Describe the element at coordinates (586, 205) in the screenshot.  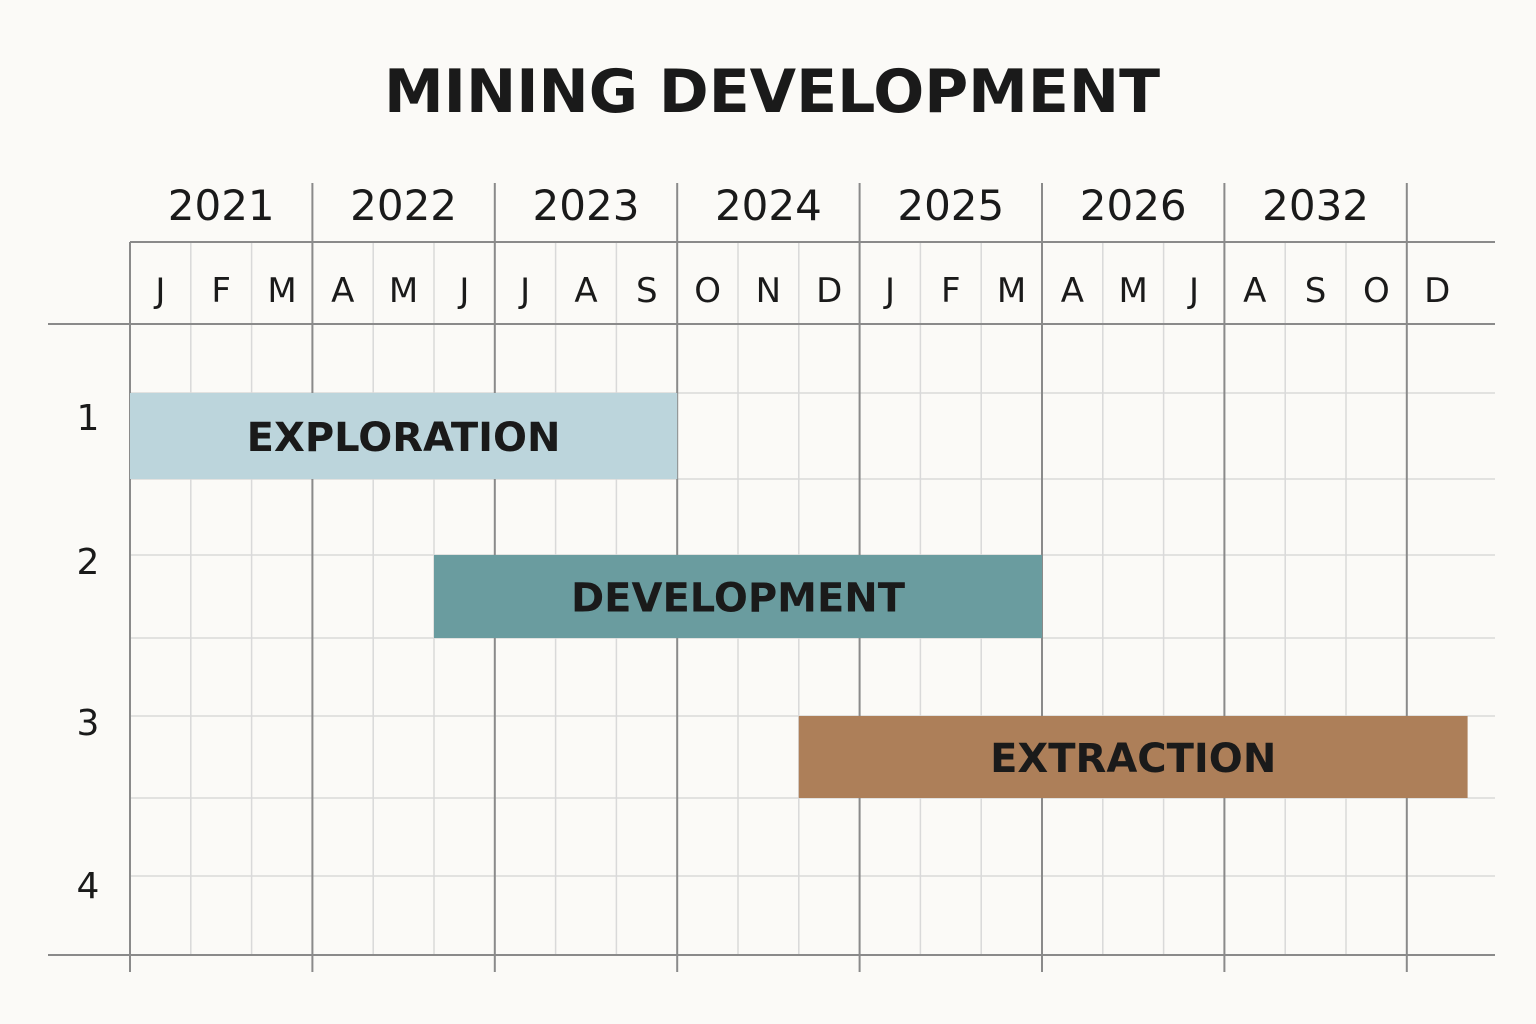
I see `year-label: 2023` at that location.